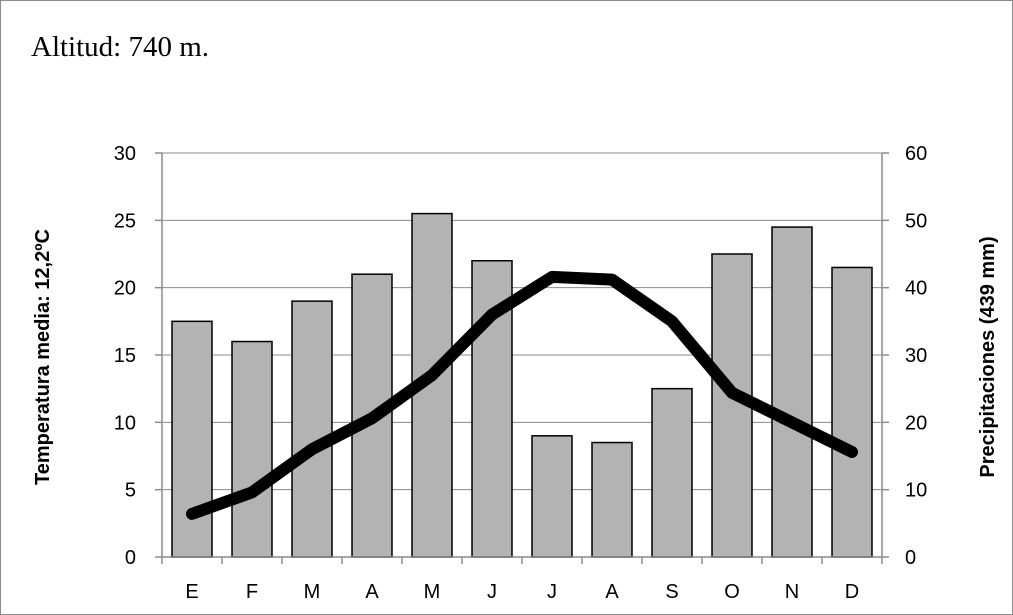 The height and width of the screenshot is (615, 1013). I want to click on right-tick-label: 60, so click(916, 154).